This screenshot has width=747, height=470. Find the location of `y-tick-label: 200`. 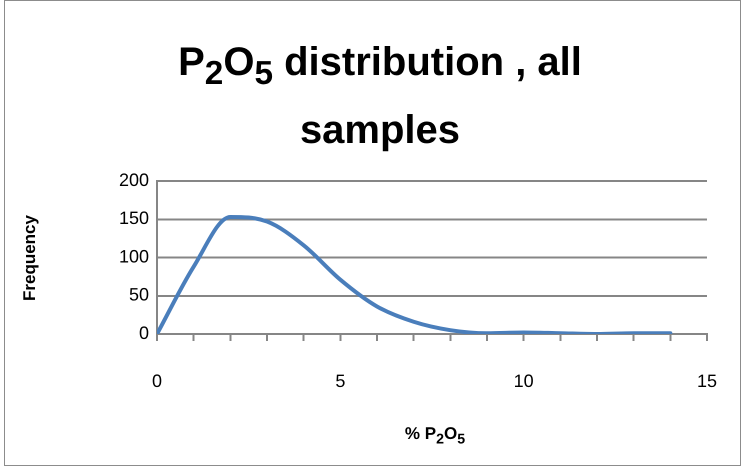

y-tick-label: 200 is located at coordinates (133, 180).